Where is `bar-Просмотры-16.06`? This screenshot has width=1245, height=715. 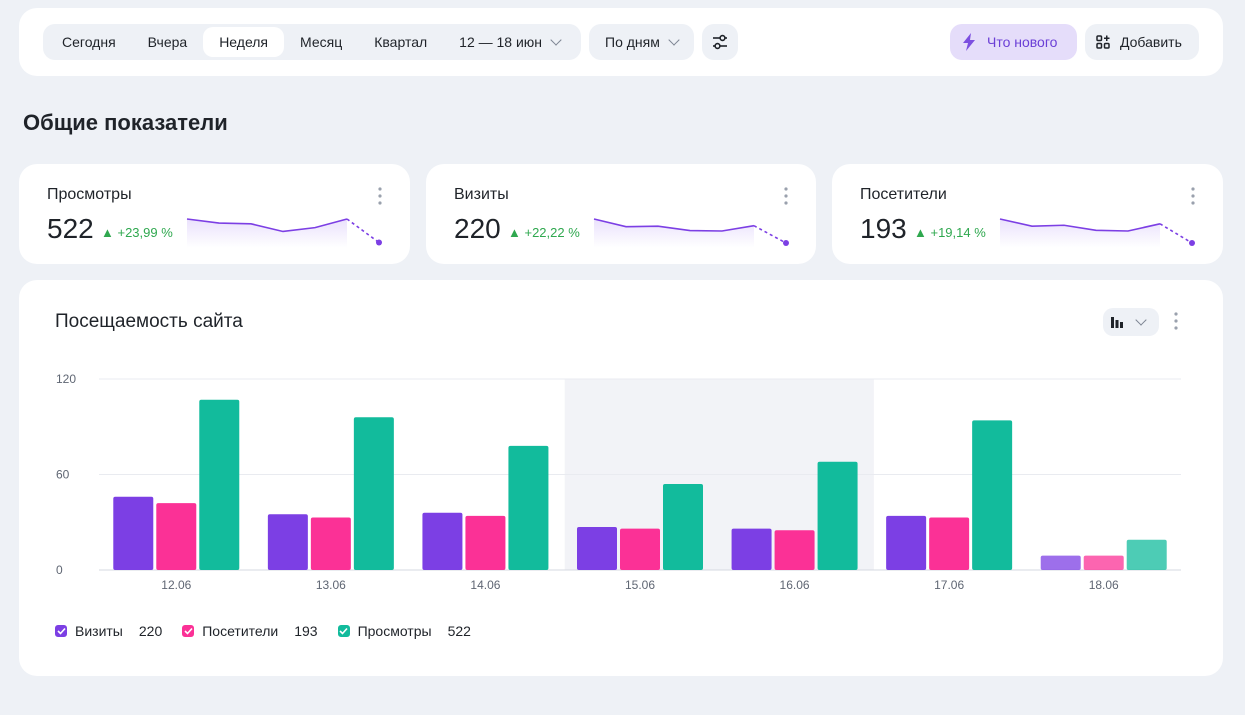
bar-Просмотры-16.06 is located at coordinates (837, 515).